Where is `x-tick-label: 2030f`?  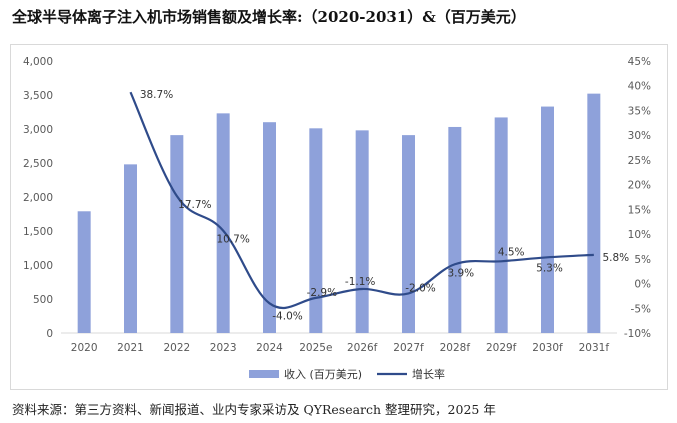
x-tick-label: 2030f is located at coordinates (547, 348).